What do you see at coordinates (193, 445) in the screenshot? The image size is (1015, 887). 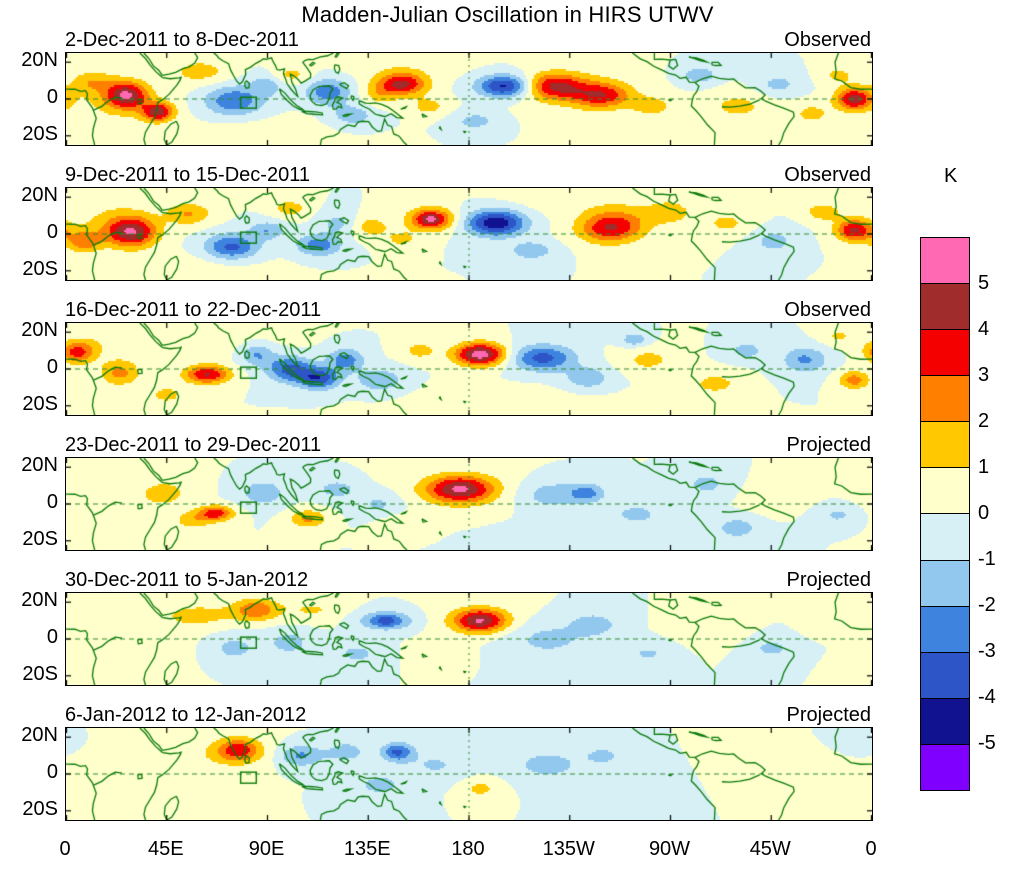 I see `panel-date-range: 23-Dec-2011 to 29-Dec-2011` at bounding box center [193, 445].